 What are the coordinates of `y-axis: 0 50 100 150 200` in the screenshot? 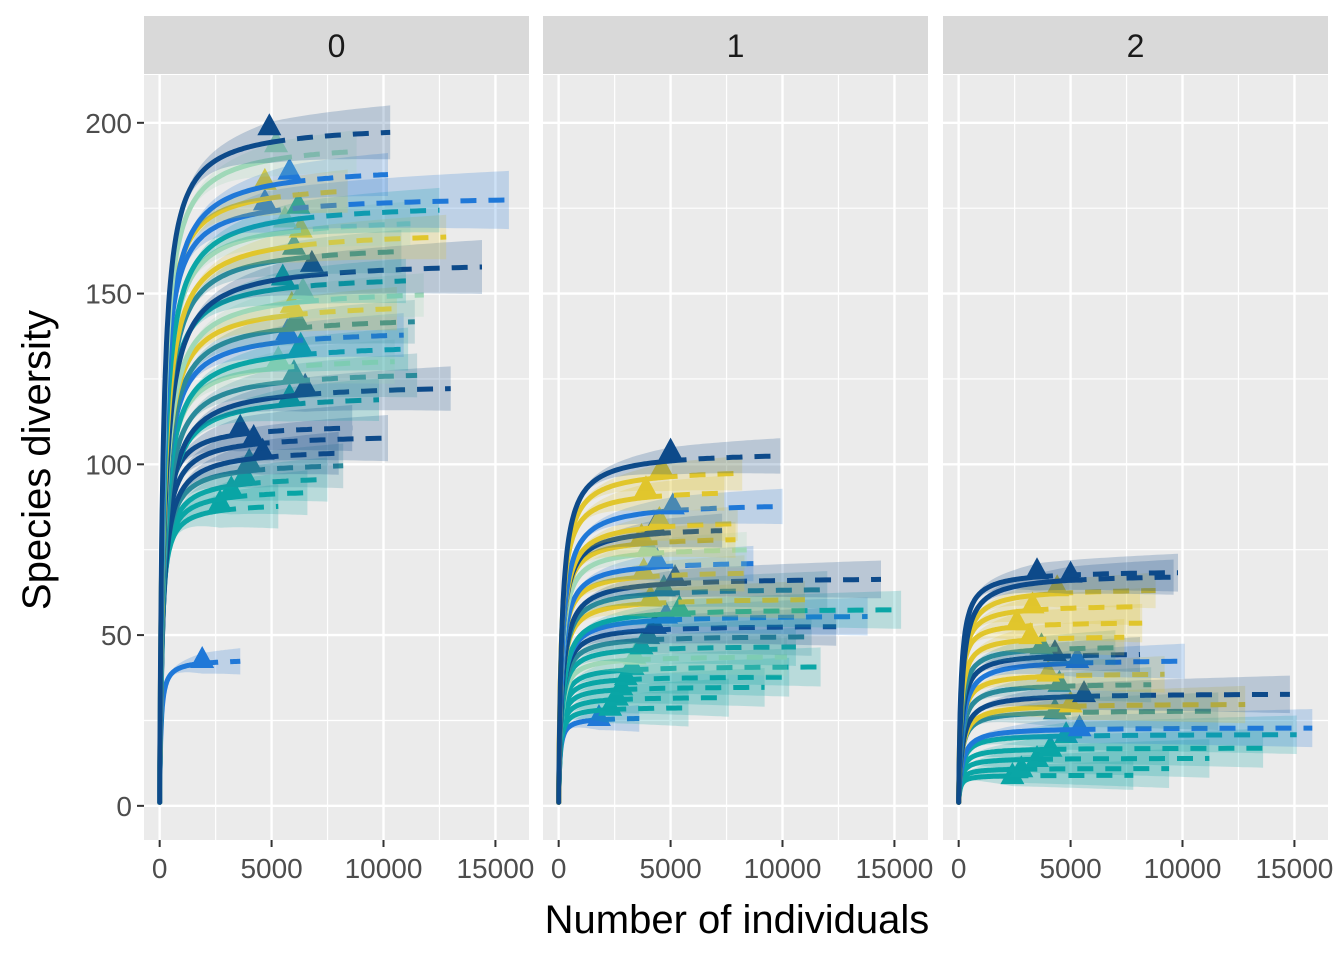 It's located at (114, 465).